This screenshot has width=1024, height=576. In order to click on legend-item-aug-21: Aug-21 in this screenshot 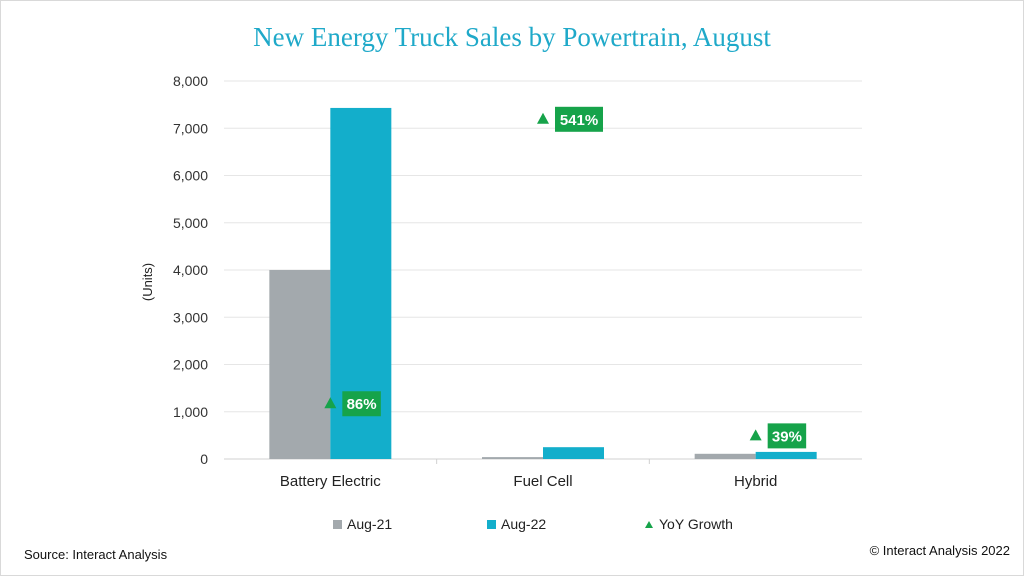, I will do `click(362, 524)`.